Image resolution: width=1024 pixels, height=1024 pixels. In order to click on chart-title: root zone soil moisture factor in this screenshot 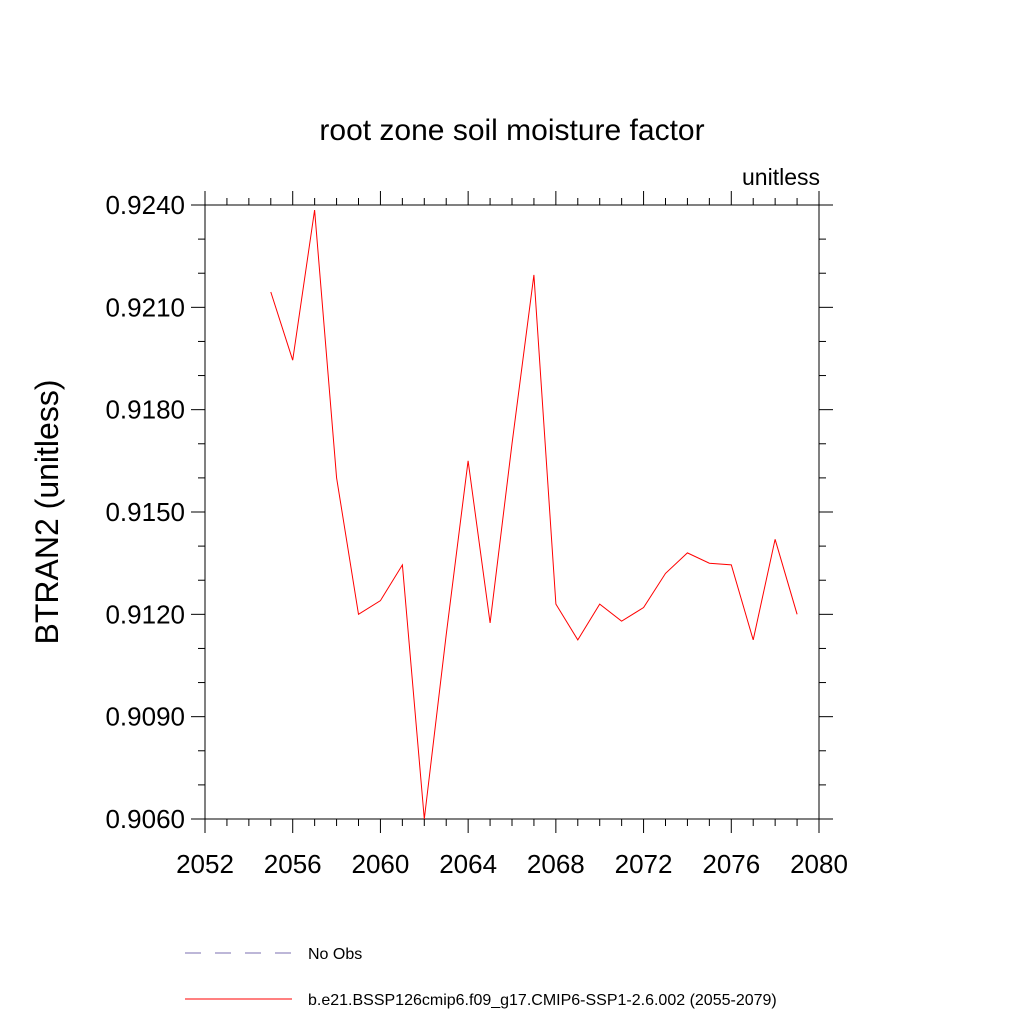, I will do `click(511, 130)`.